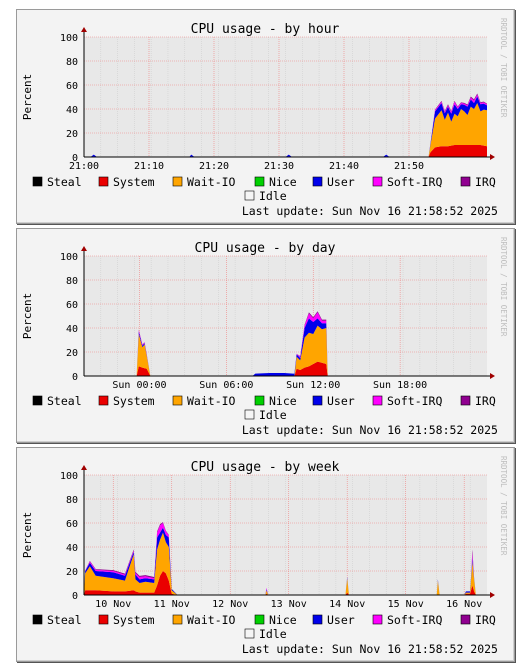  What do you see at coordinates (226, 385) in the screenshot?
I see `x-tick-label: Sun 06:00` at bounding box center [226, 385].